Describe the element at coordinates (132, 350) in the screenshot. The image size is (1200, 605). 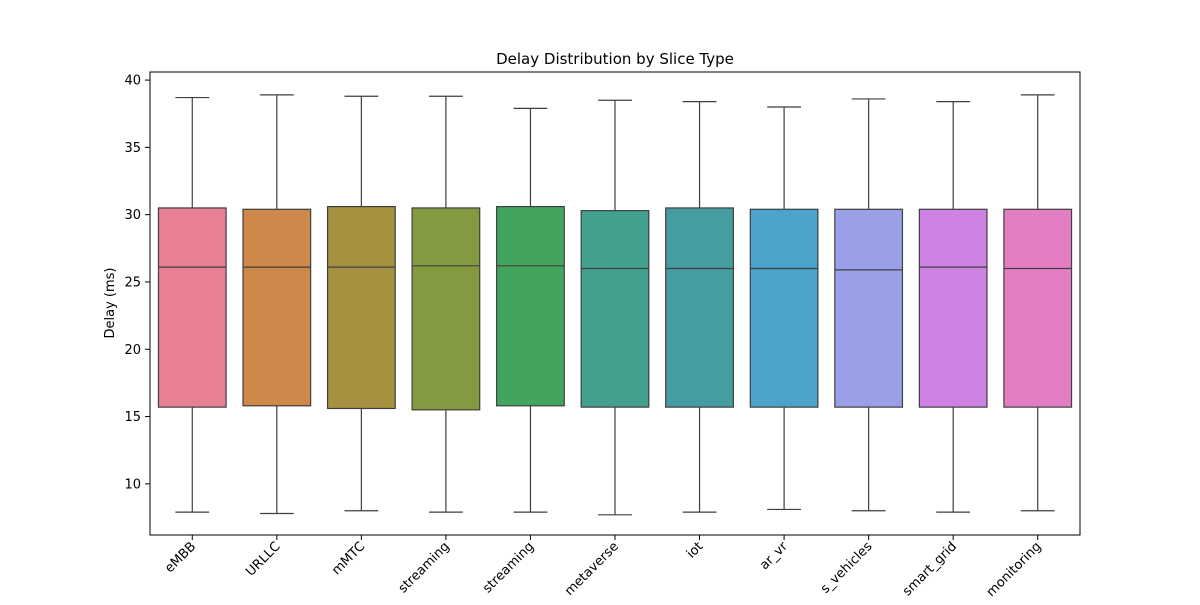
I see `y-tick-label: 20` at that location.